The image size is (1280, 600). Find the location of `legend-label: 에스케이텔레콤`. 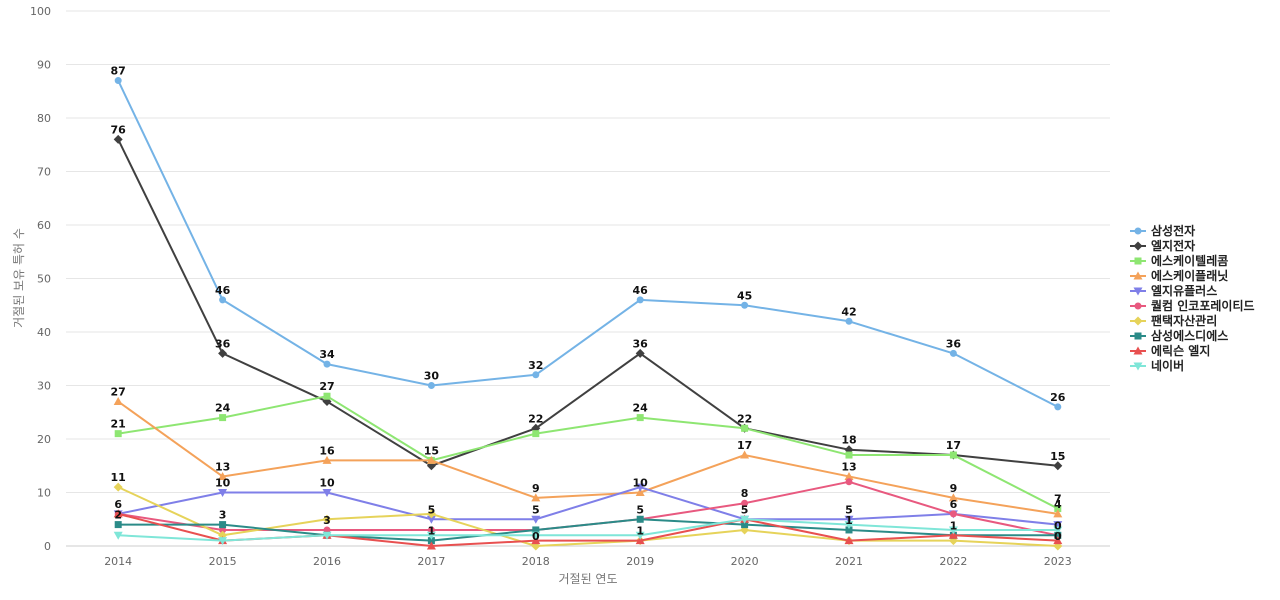

legend-label: 에스케이텔레콤 is located at coordinates (1189, 260).